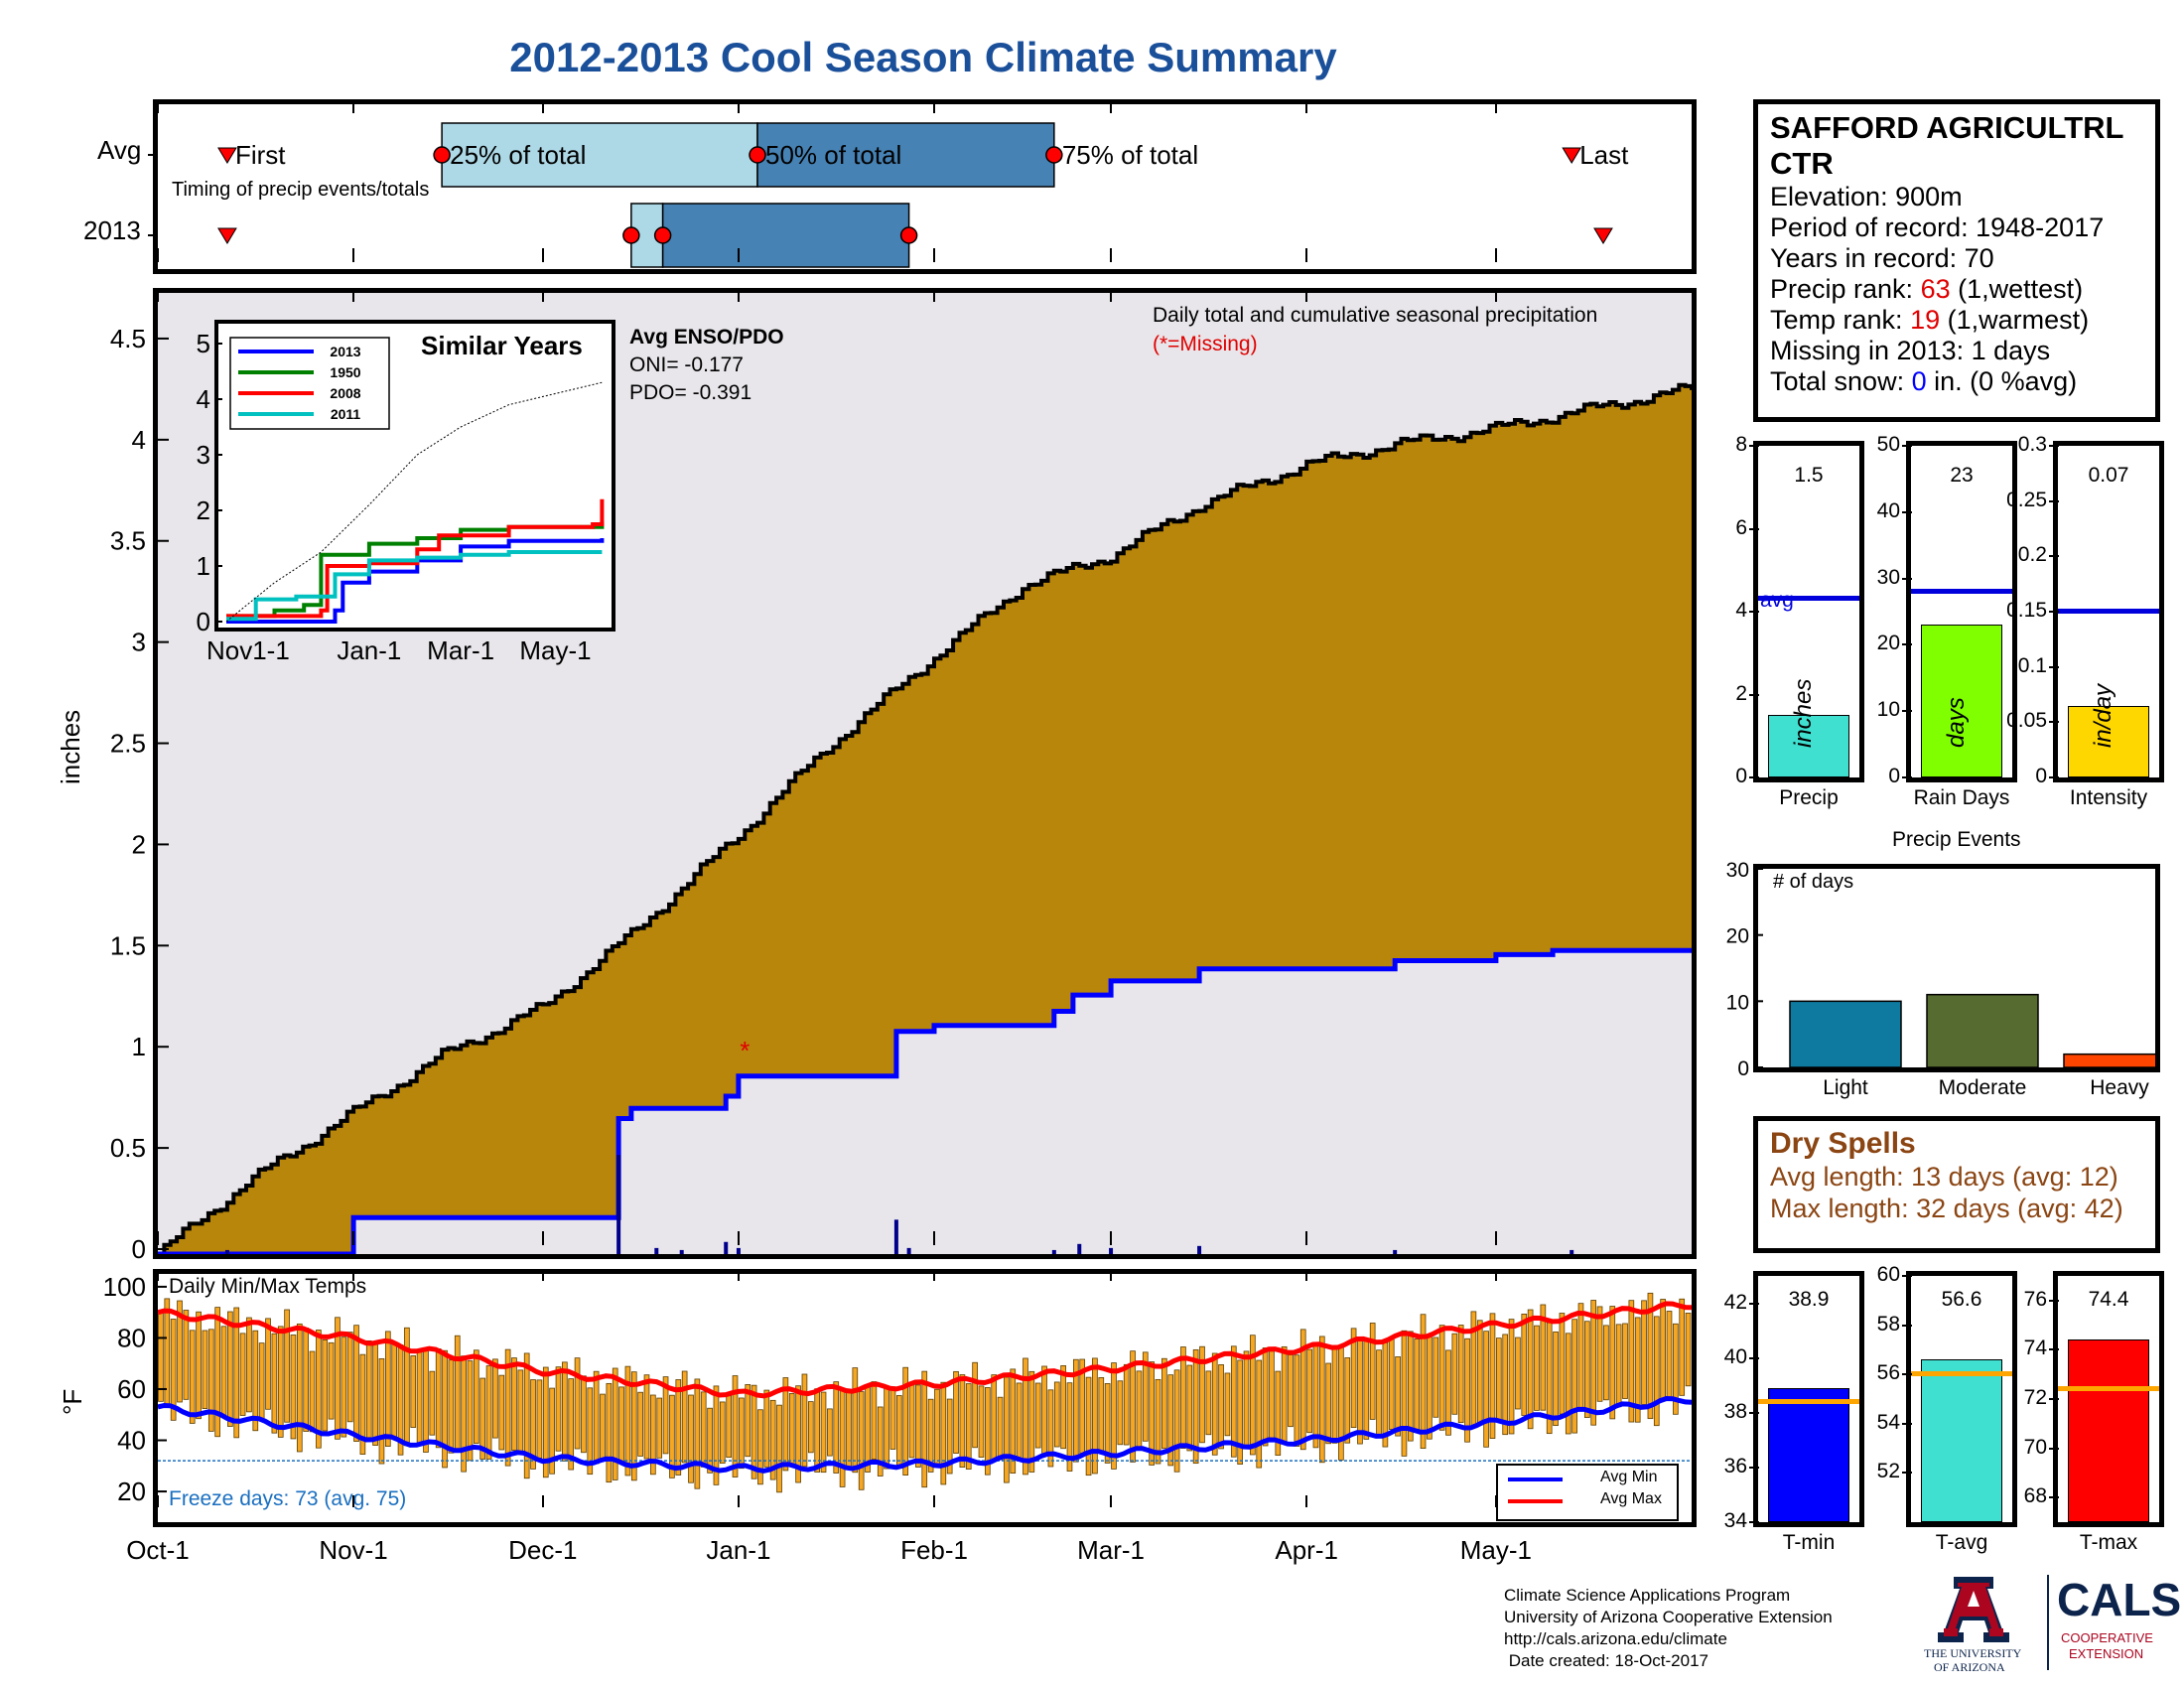 The image size is (2184, 1688). What do you see at coordinates (1615, 1638) in the screenshot?
I see `footer-line3: http://cals.arizona.edu/climate` at bounding box center [1615, 1638].